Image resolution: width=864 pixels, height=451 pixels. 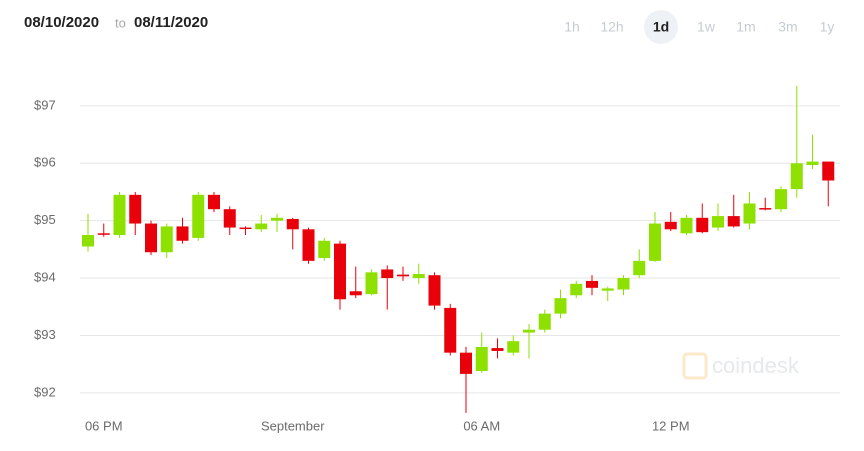 What do you see at coordinates (481, 425) in the screenshot?
I see `x-tick-label: 06 AM` at bounding box center [481, 425].